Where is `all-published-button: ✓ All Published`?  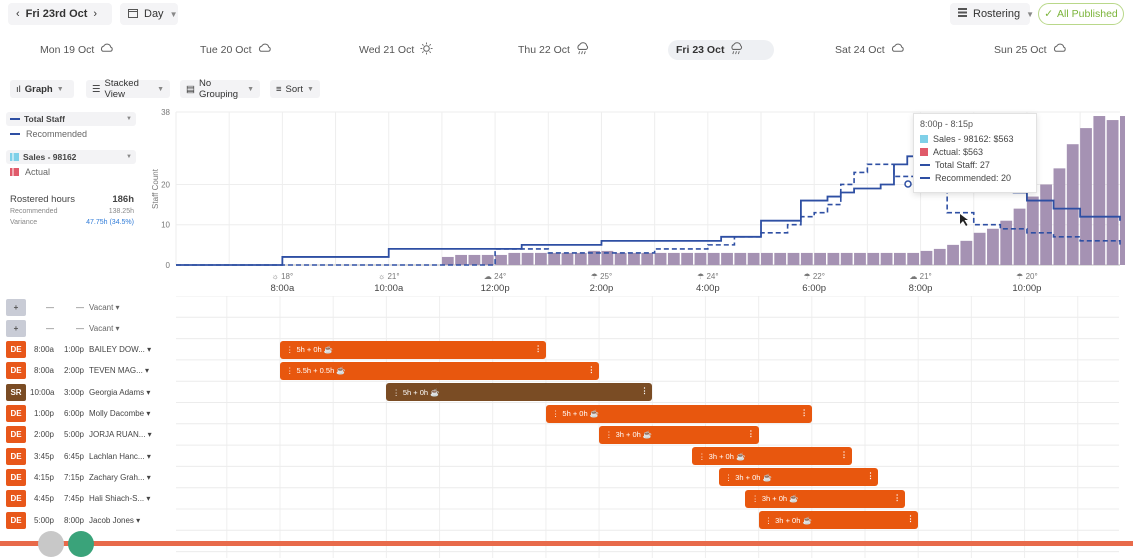
all-published-button: ✓ All Published is located at coordinates (1081, 14).